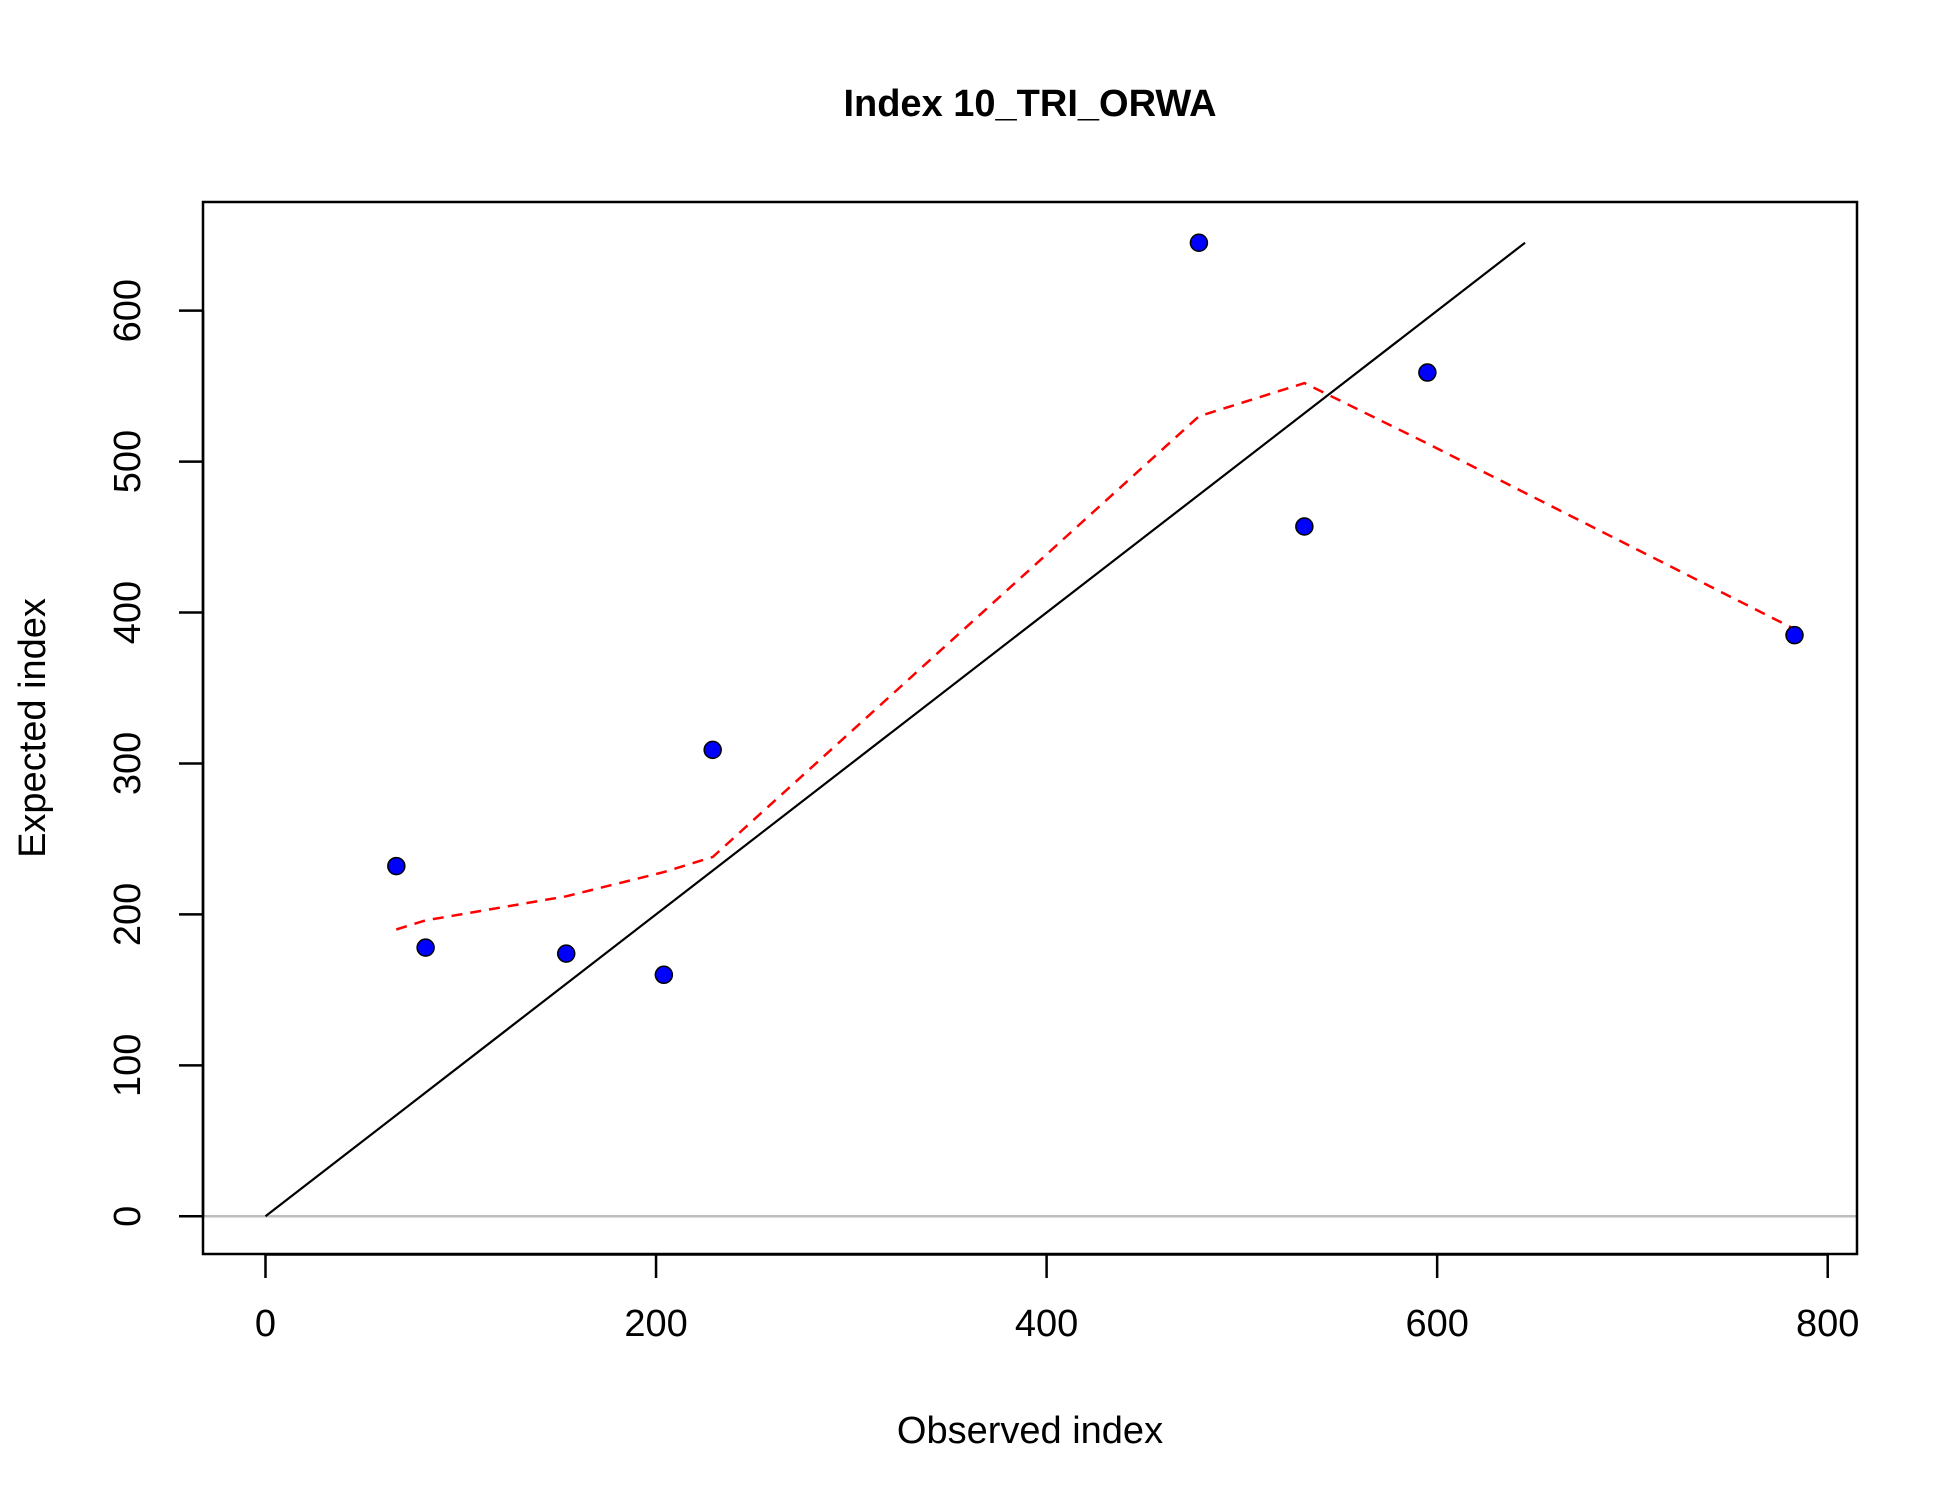 The height and width of the screenshot is (1500, 1950). I want to click on x-tick-label: 400, so click(1046, 1324).